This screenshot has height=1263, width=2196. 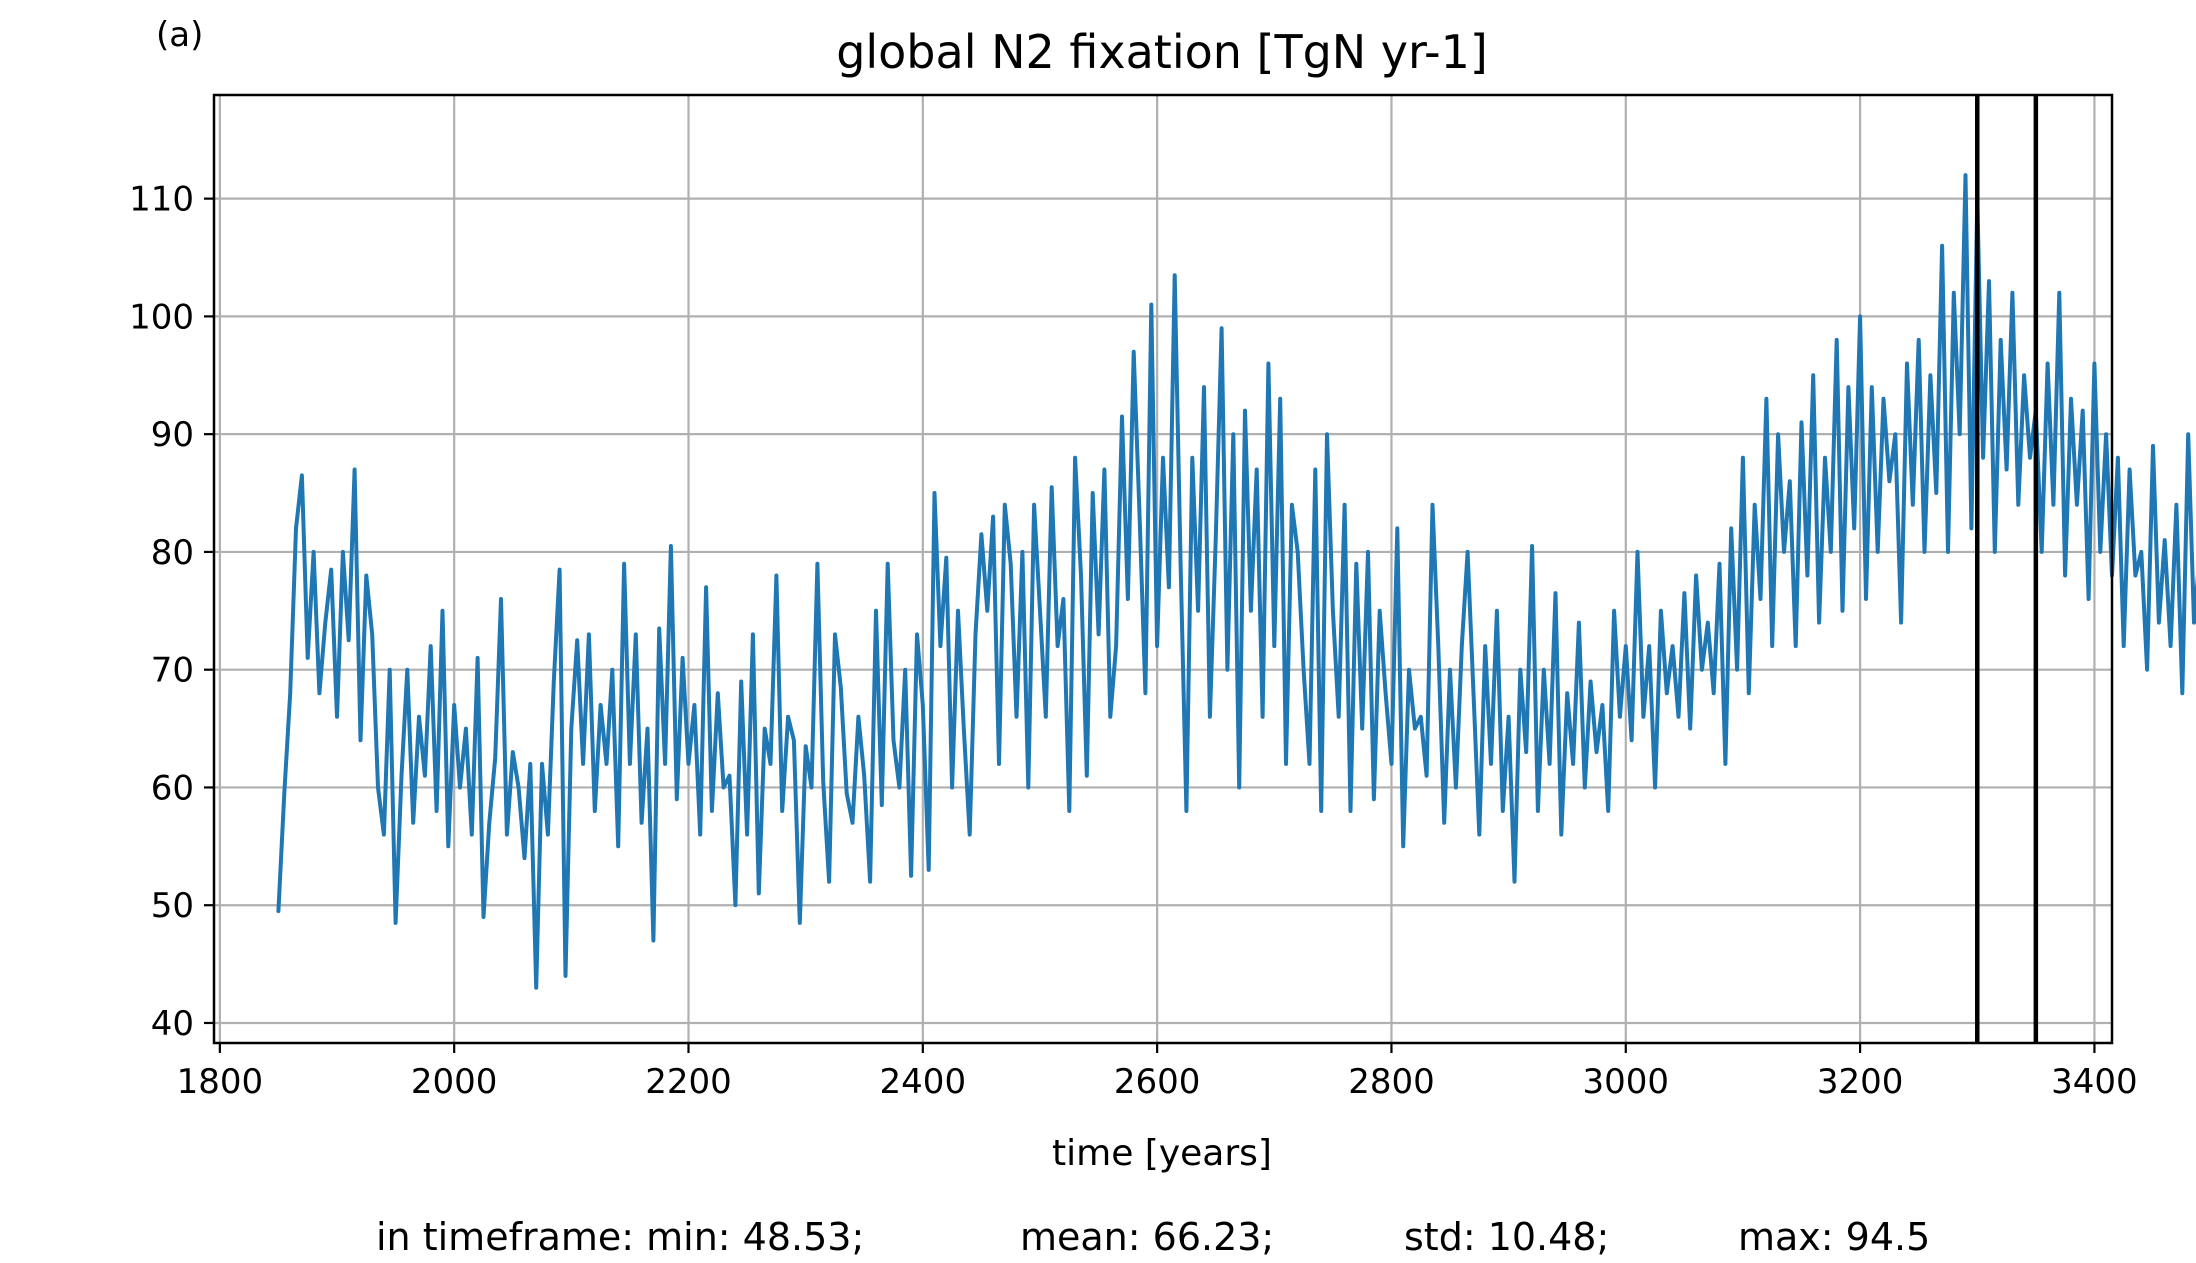 I want to click on x-tick-label: 2800, so click(x=1391, y=1082).